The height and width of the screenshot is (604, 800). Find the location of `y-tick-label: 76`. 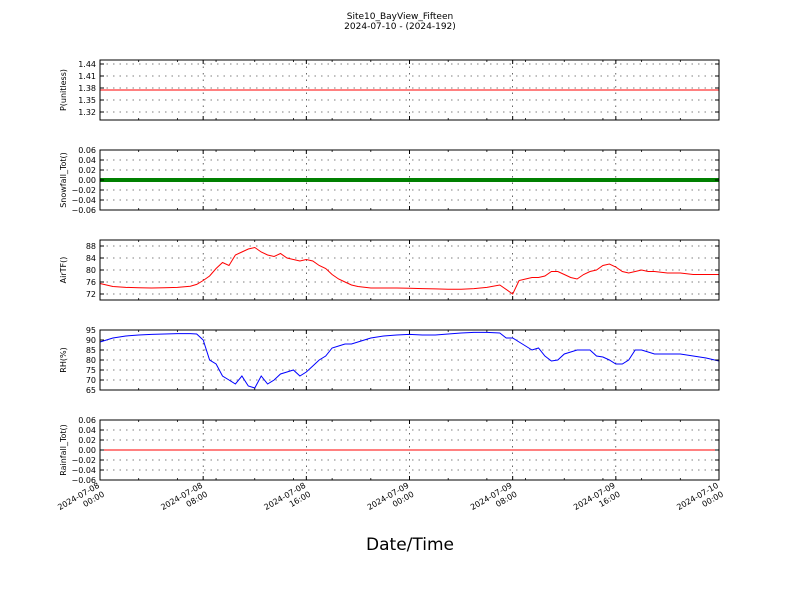

y-tick-label: 76 is located at coordinates (91, 282).